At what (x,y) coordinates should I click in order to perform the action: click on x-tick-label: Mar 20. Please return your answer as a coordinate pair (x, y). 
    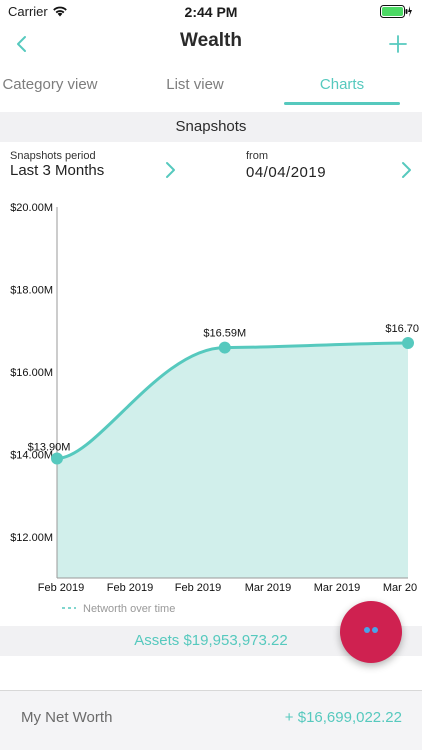
    Looking at the image, I should click on (400, 588).